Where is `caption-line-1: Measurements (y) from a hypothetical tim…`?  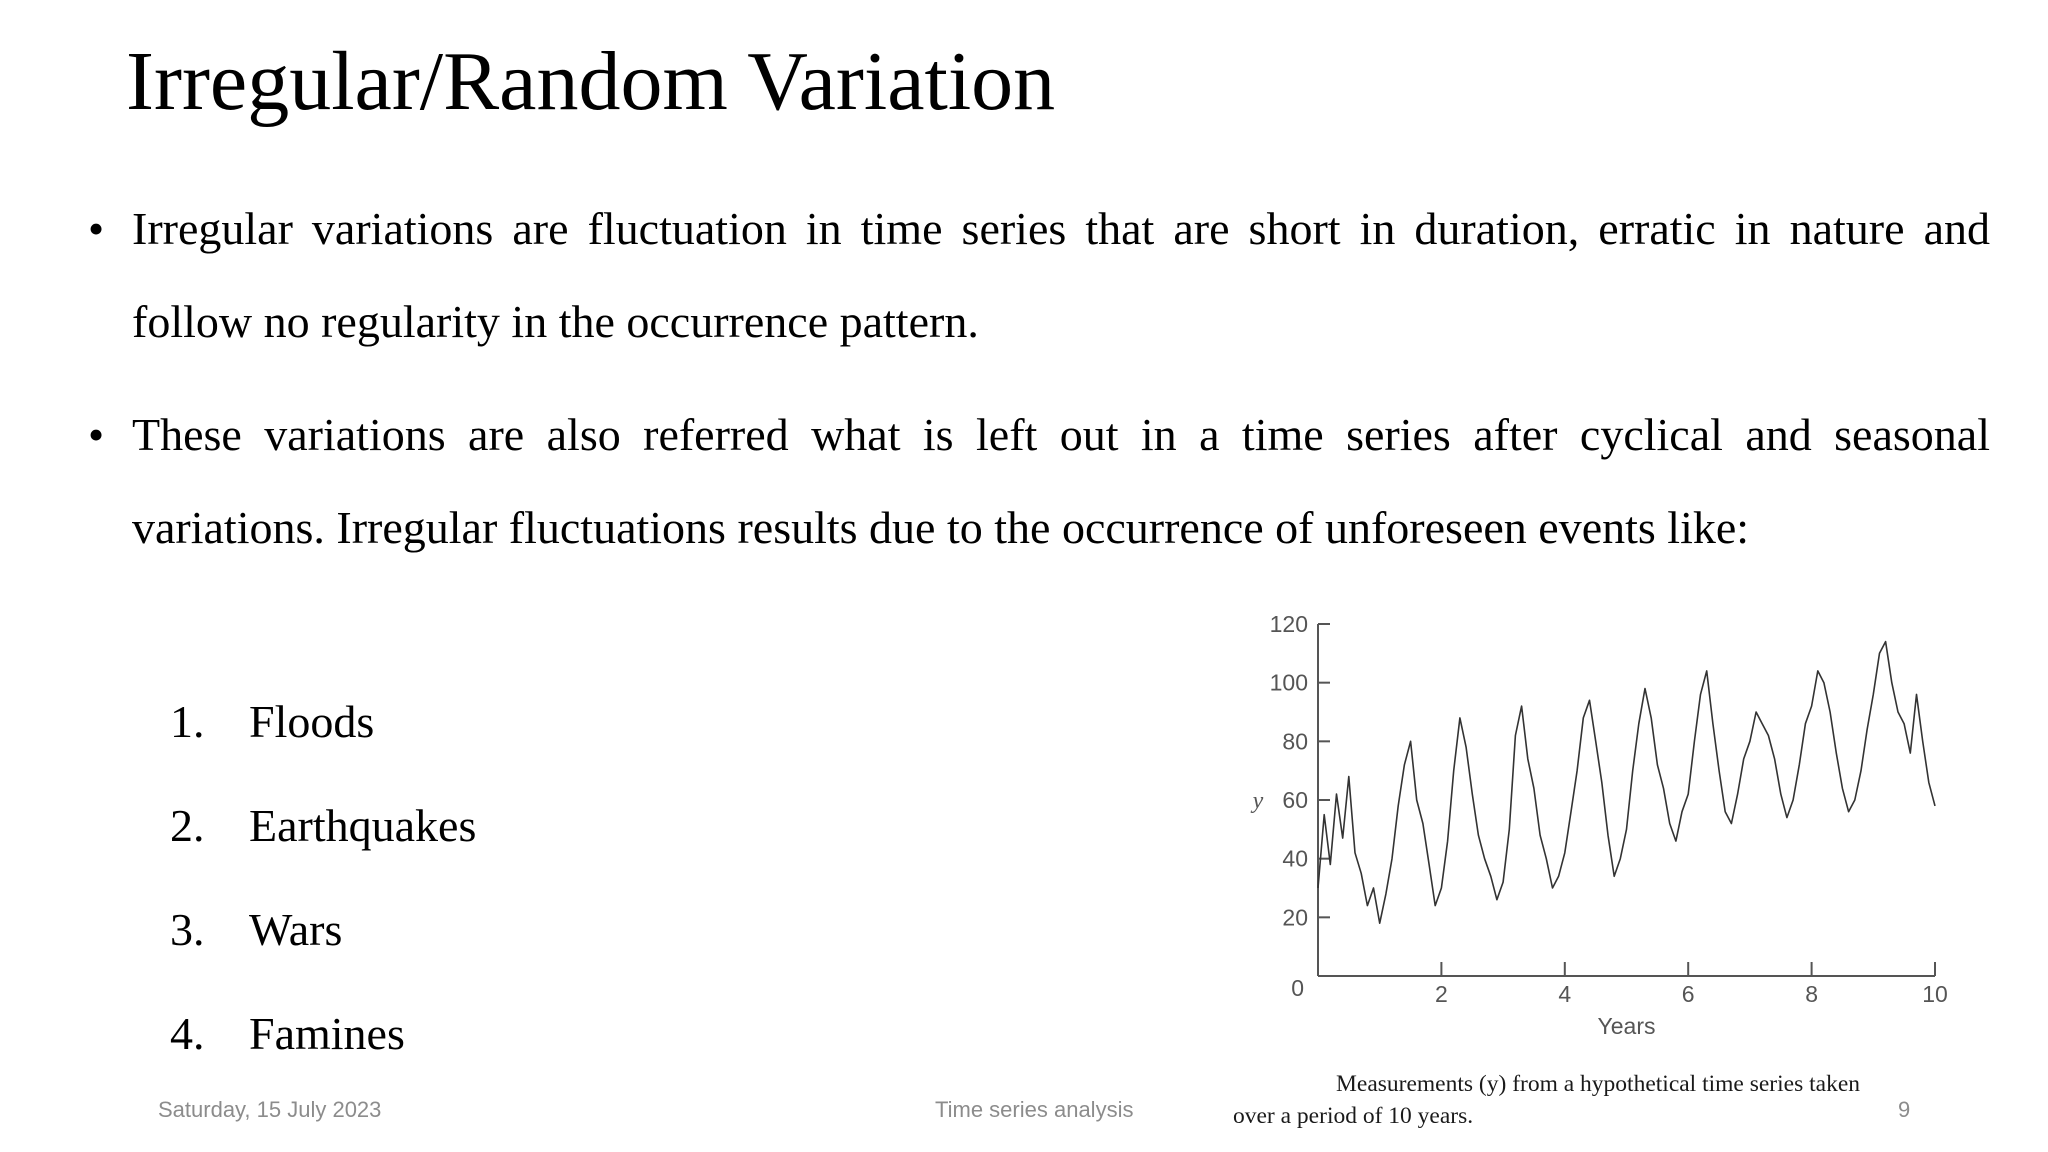 caption-line-1: Measurements (y) from a hypothetical tim… is located at coordinates (1598, 1084).